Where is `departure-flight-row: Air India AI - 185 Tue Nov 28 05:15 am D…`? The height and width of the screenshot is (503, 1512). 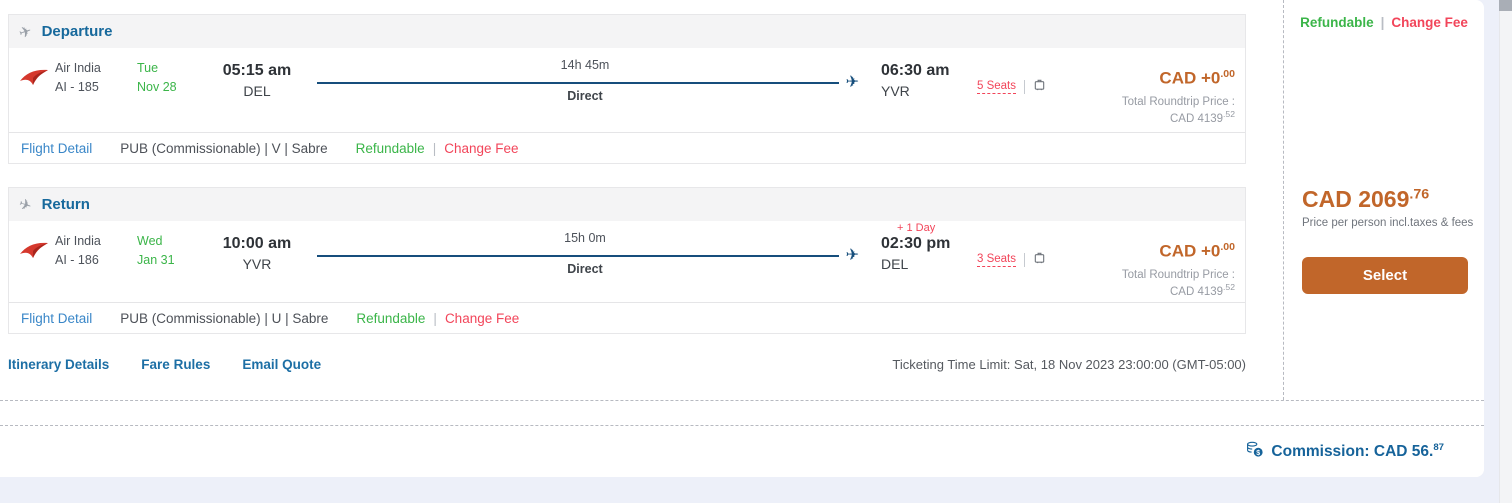 departure-flight-row: Air India AI - 185 Tue Nov 28 05:15 am D… is located at coordinates (627, 90).